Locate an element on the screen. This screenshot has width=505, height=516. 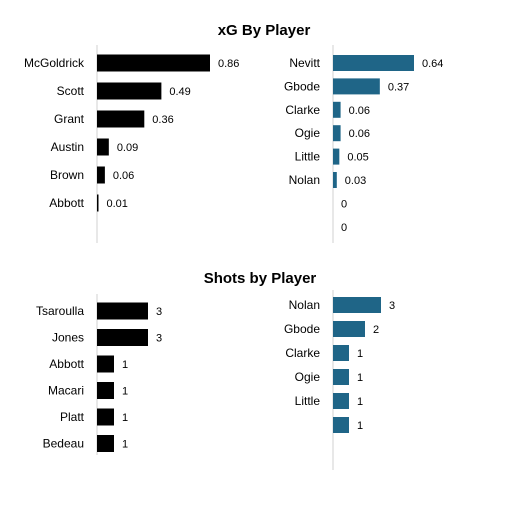
shots-home-category-label: Bedeau is located at coordinates (63, 444).